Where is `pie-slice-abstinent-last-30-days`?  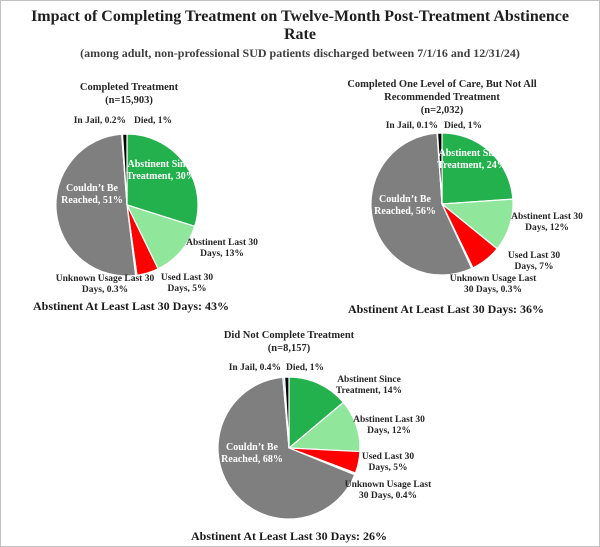 pie-slice-abstinent-last-30-days is located at coordinates (161, 237).